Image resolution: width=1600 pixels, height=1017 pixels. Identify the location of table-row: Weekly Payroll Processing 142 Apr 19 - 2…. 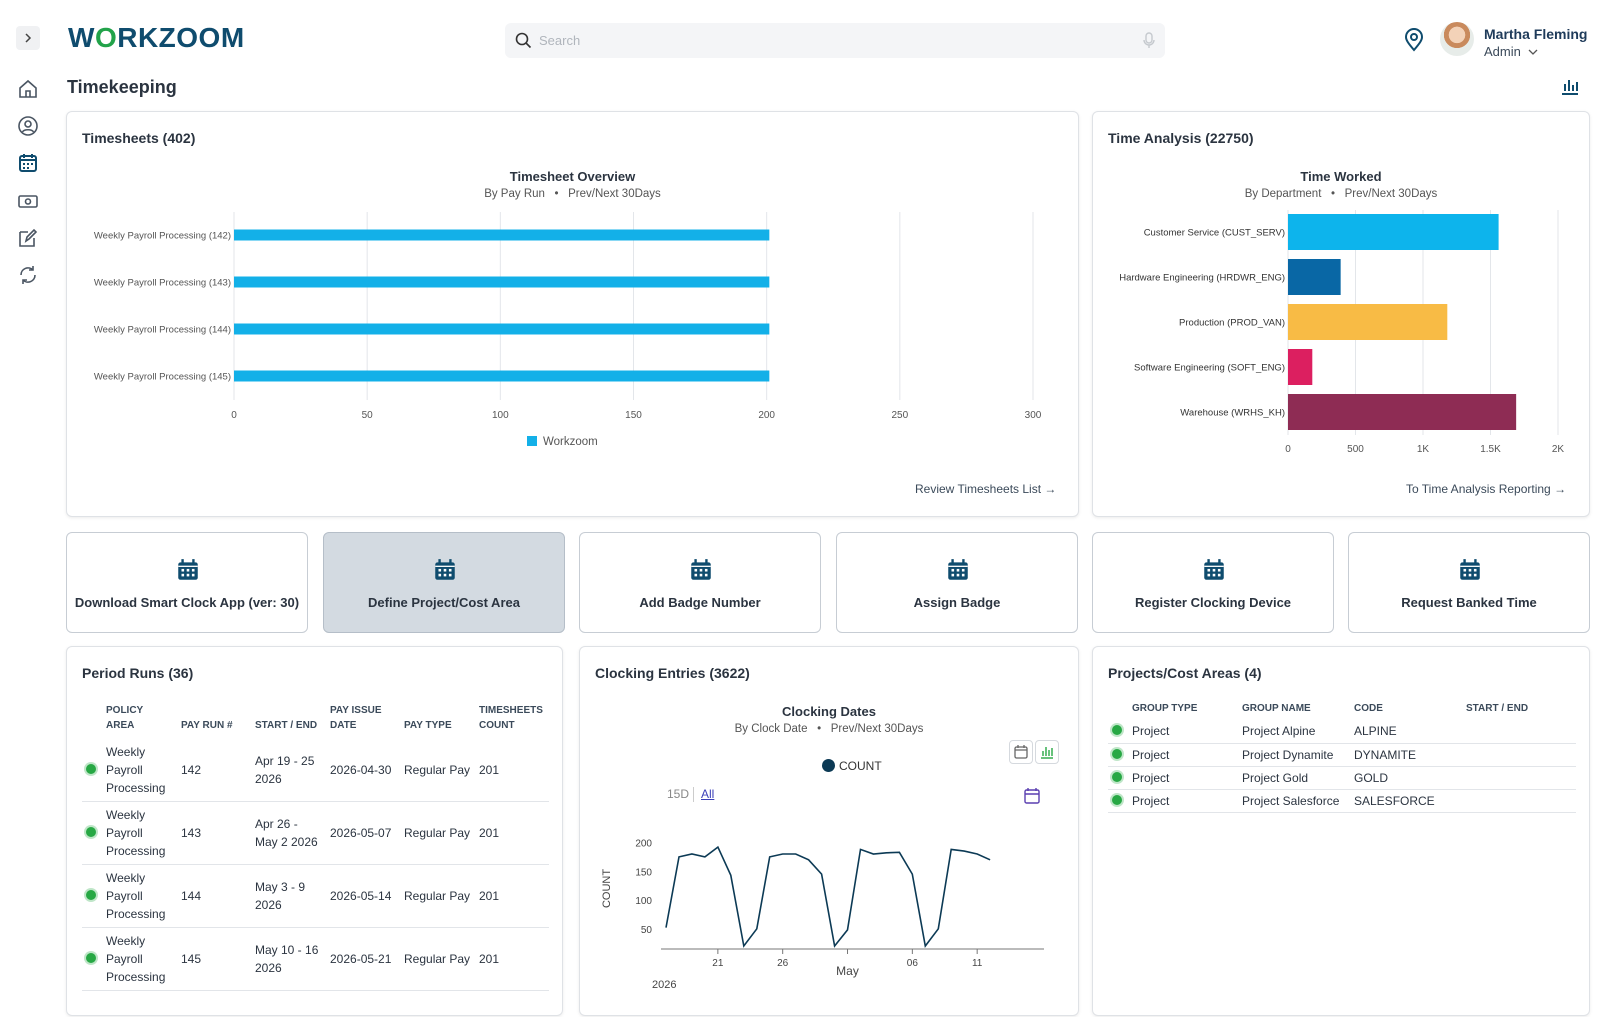
(315, 770).